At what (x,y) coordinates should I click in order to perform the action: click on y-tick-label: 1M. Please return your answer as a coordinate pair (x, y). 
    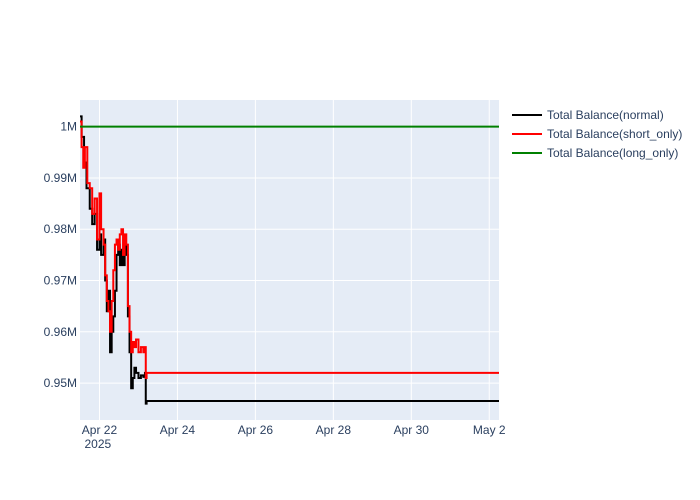
    Looking at the image, I should click on (68, 127).